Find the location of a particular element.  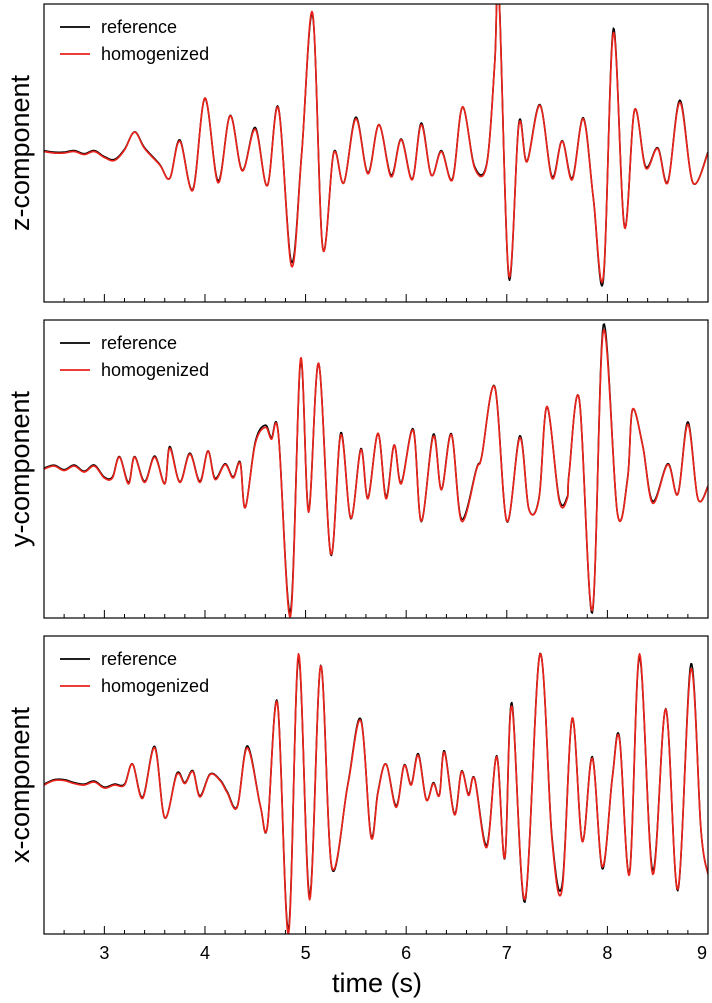

x-tick-label: 7 is located at coordinates (507, 953).